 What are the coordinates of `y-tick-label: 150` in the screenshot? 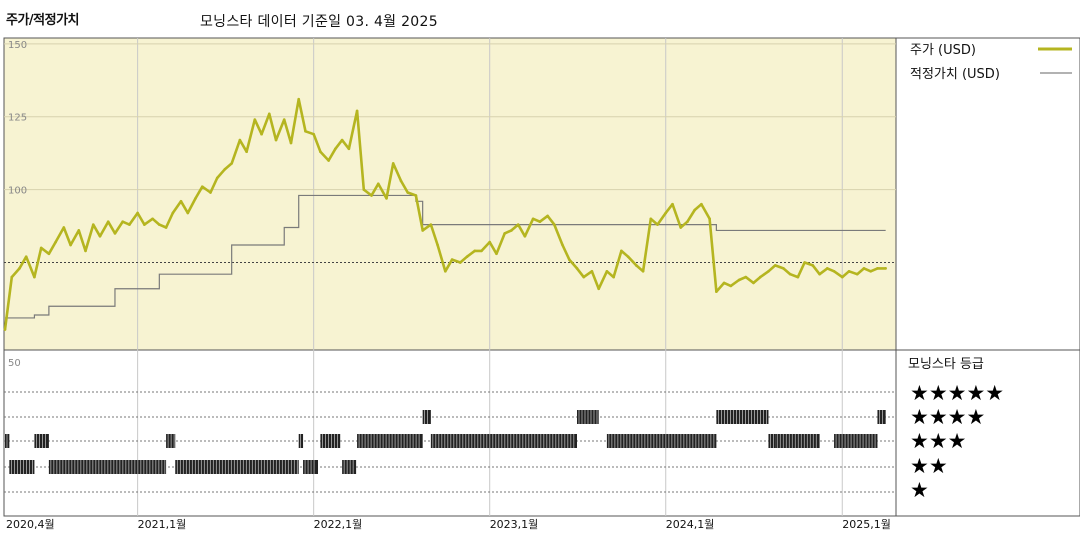 It's located at (17, 45).